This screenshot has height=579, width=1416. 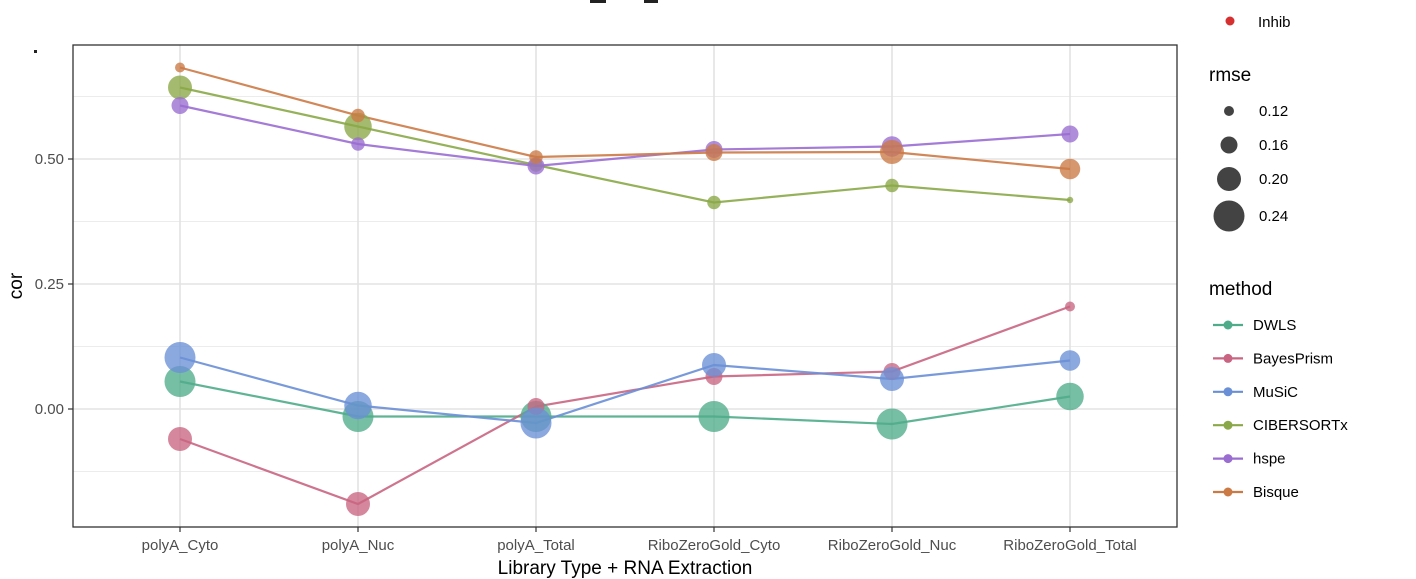 What do you see at coordinates (16, 285) in the screenshot?
I see `y-axis-title: cor` at bounding box center [16, 285].